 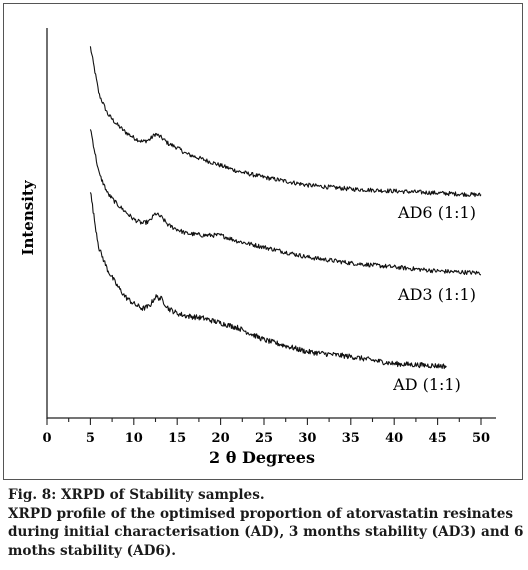 I want to click on x-tick-label: 45, so click(x=438, y=438).